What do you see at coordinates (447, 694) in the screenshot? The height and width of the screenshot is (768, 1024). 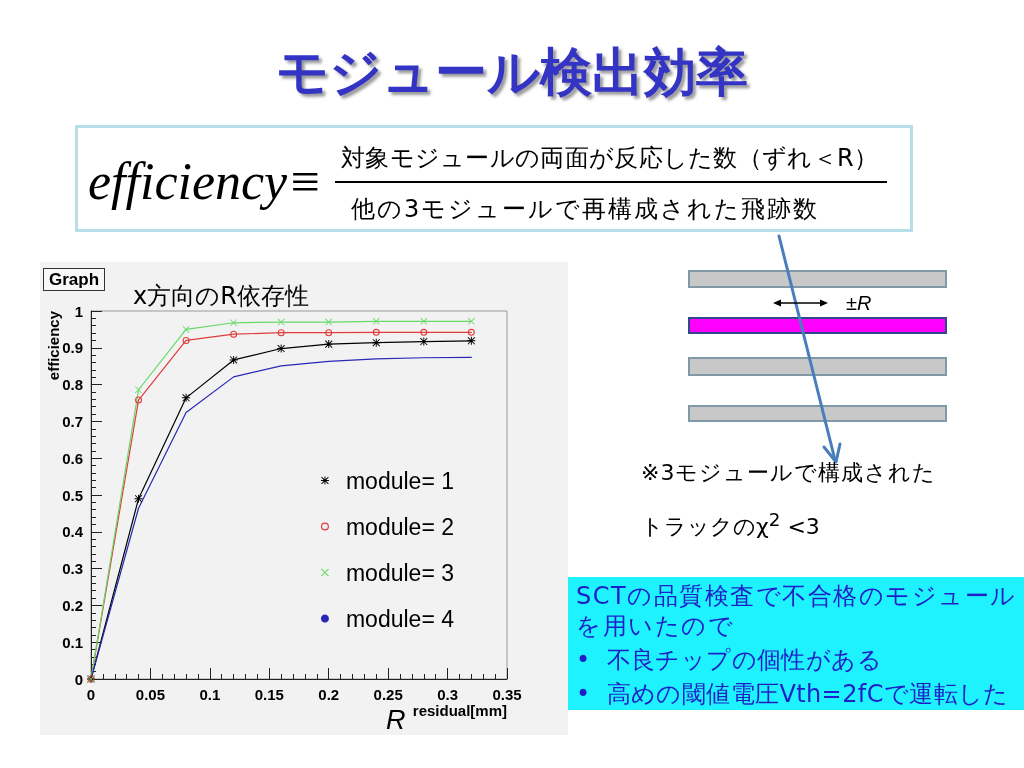 I see `x-tick-label: 0.3` at bounding box center [447, 694].